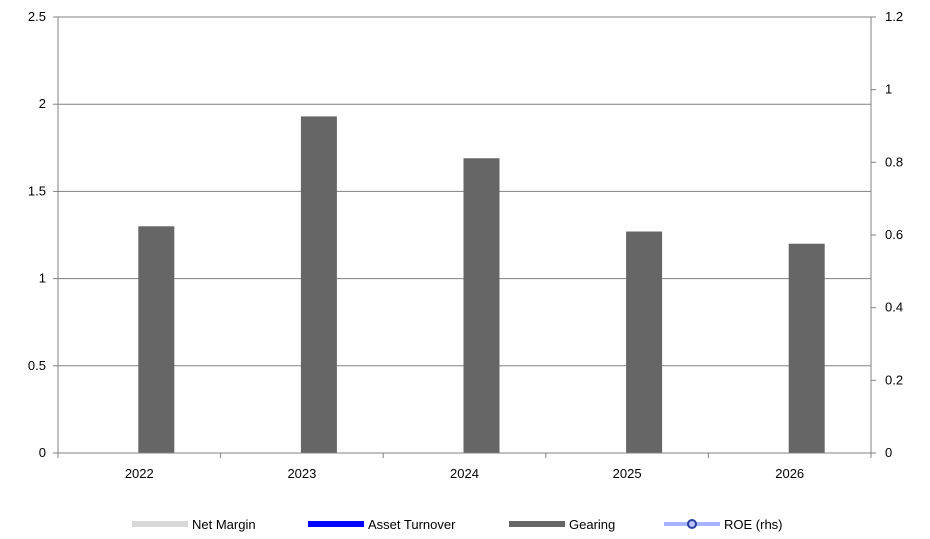 This screenshot has height=539, width=930. I want to click on legend-item-net-margin: Net Margin, so click(194, 524).